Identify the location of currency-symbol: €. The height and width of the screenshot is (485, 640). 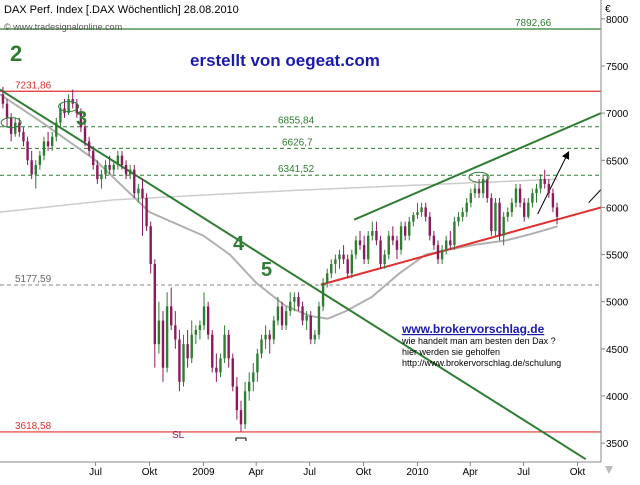
(608, 9).